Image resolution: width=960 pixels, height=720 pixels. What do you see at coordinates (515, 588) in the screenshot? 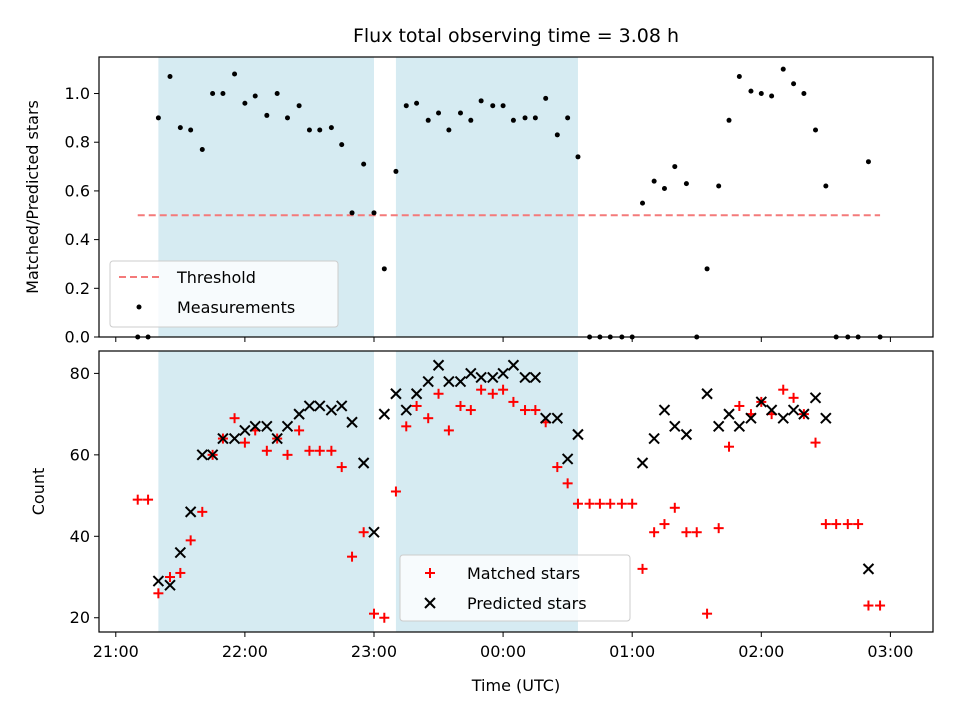
I see `bottom-legend-box` at bounding box center [515, 588].